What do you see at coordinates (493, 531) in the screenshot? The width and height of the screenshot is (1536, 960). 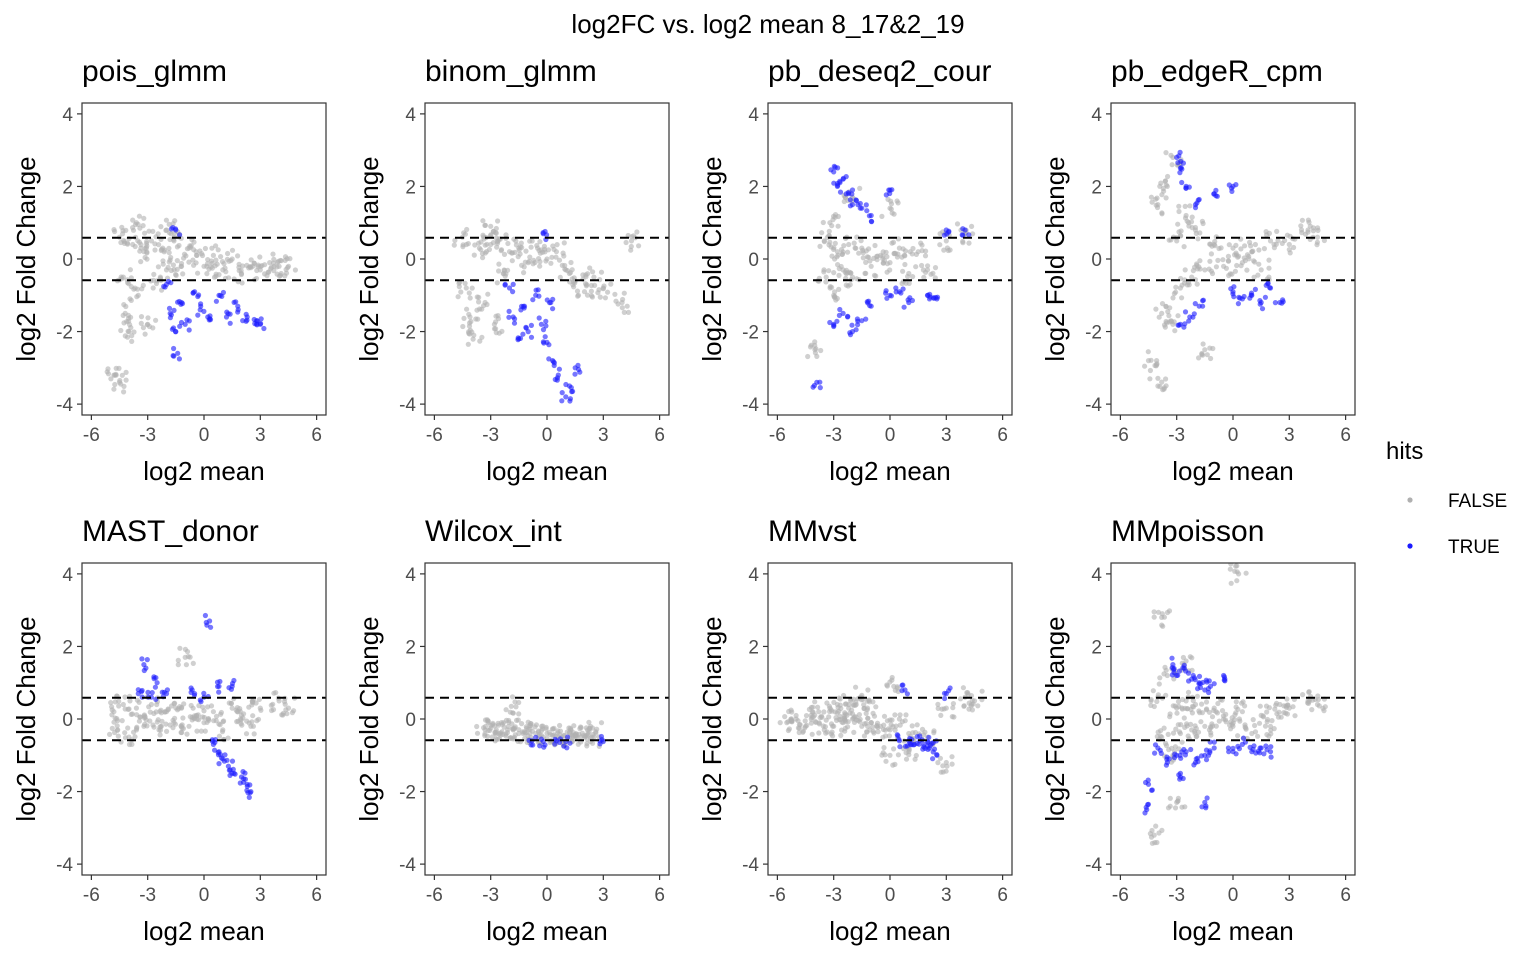 I see `panel-title: Wilcox_int` at bounding box center [493, 531].